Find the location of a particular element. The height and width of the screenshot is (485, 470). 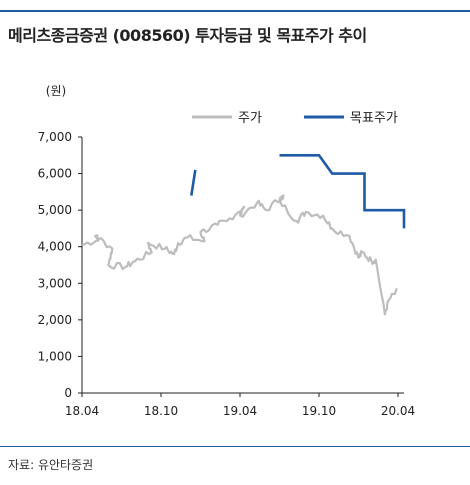

legend-price-label: 주가 is located at coordinates (250, 118).